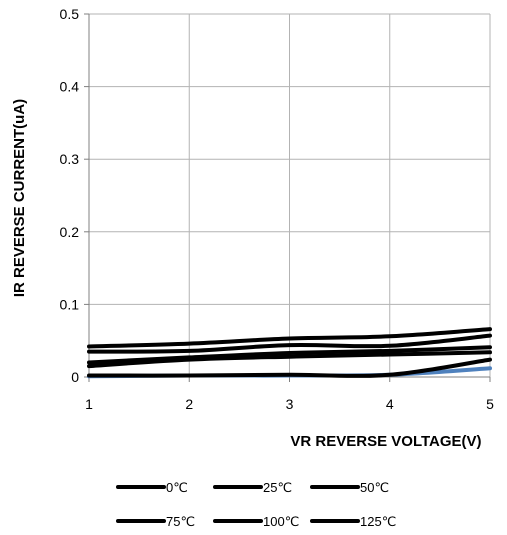  Describe the element at coordinates (390, 404) in the screenshot. I see `x-tick-label: 4` at that location.